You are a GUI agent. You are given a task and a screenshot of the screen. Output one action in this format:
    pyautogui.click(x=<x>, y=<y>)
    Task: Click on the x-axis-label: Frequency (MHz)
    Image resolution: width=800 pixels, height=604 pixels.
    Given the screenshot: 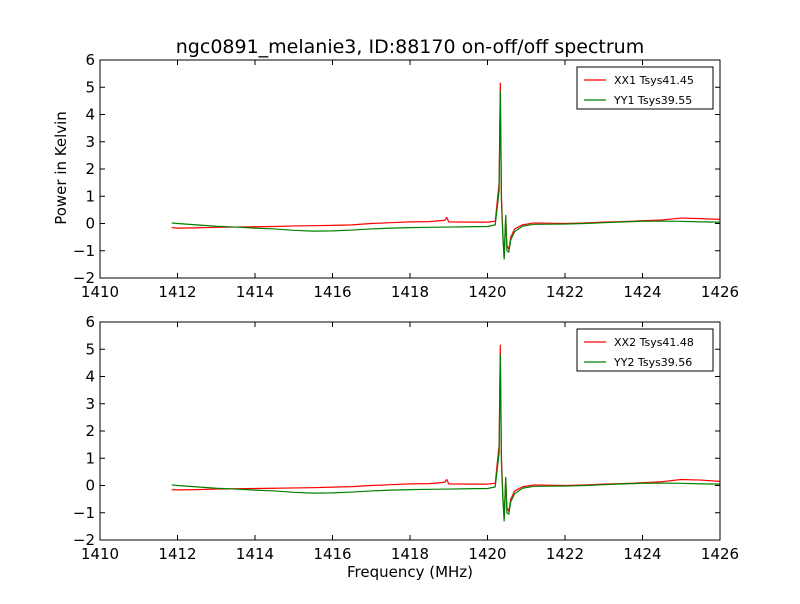 What is the action you would take?
    pyautogui.click(x=410, y=572)
    